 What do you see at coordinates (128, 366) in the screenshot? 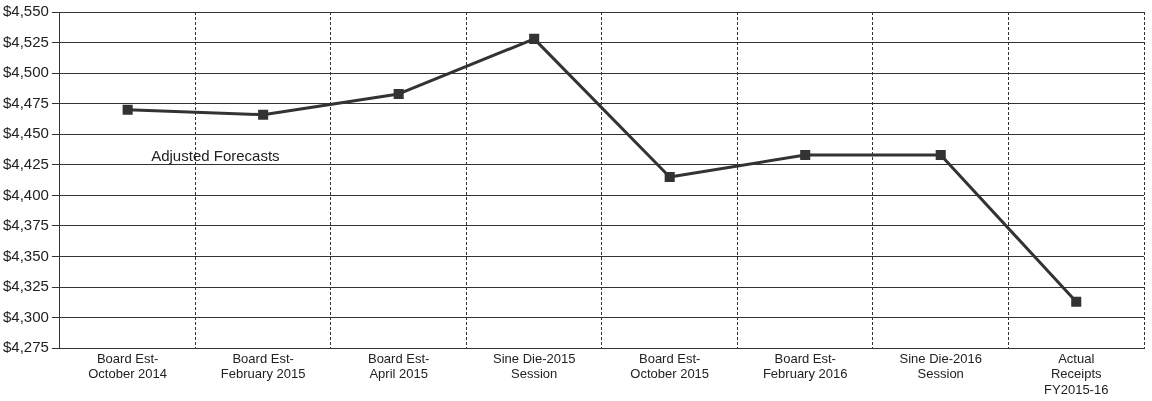
I see `x-tick-label: Board Est- October 2014` at bounding box center [128, 366].